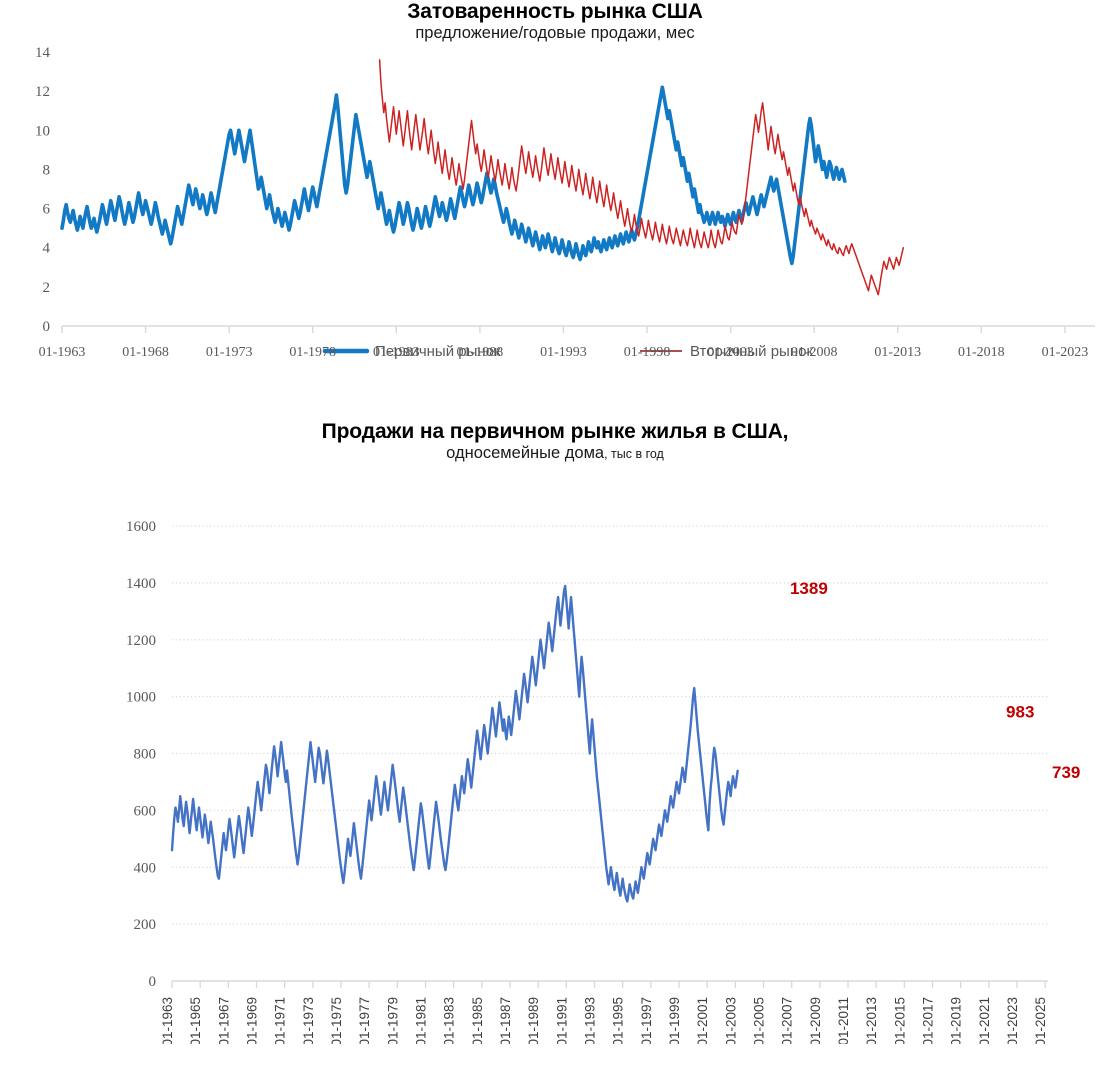 The height and width of the screenshot is (1070, 1110). I want to click on chart2-xtick-label: 01-1971, so click(280, 1020).